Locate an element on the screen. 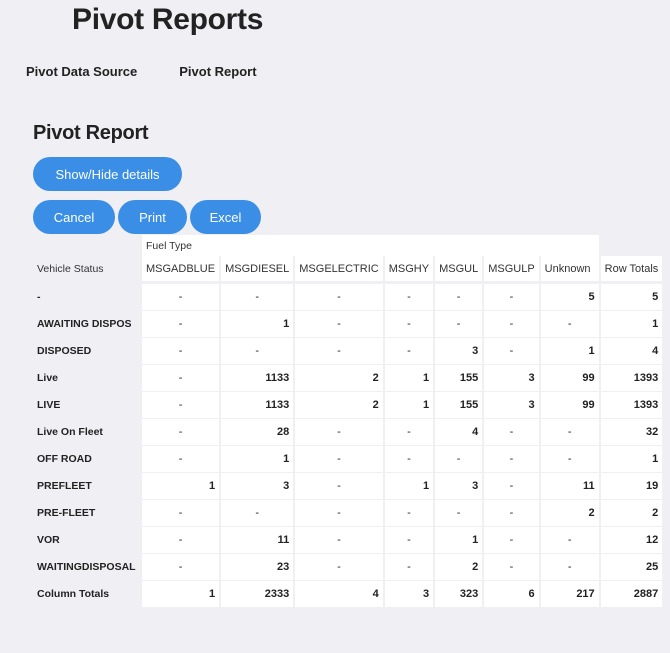 The width and height of the screenshot is (670, 653). table-row: PREFLEET 1 3-1 3-11 19 is located at coordinates (348, 485).